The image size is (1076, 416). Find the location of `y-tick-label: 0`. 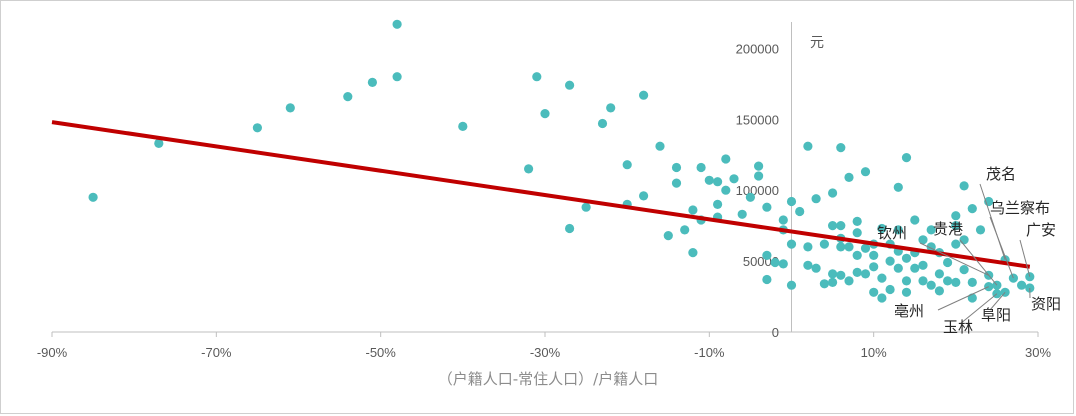

y-tick-label: 0 is located at coordinates (775, 332).